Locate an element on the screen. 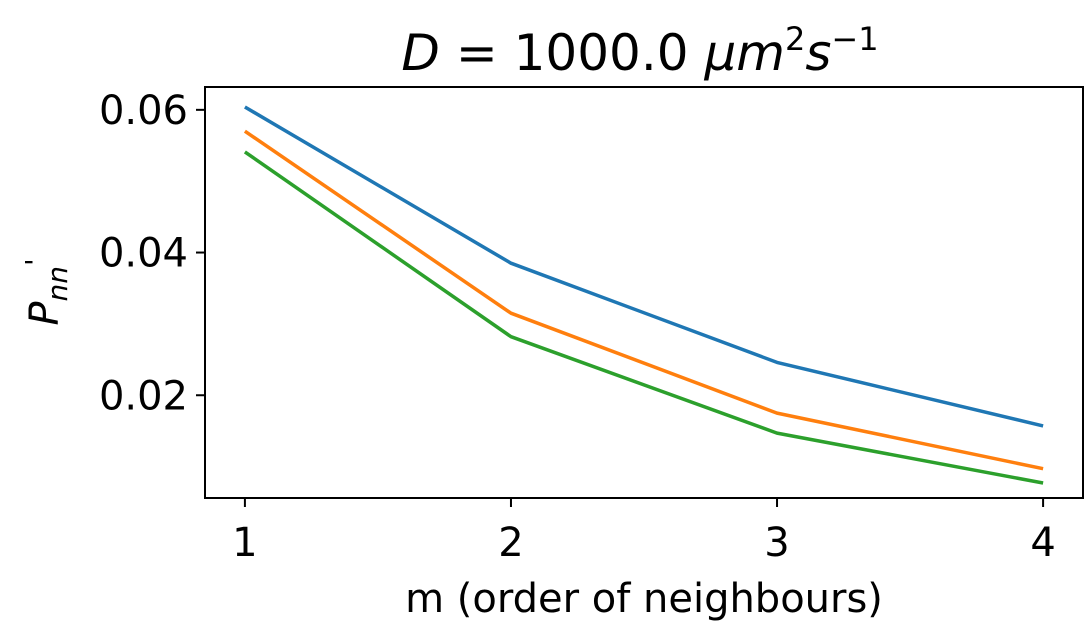 Image resolution: width=1085 pixels, height=625 pixels. x-axis-label: m (order of neighbours) is located at coordinates (644, 599).